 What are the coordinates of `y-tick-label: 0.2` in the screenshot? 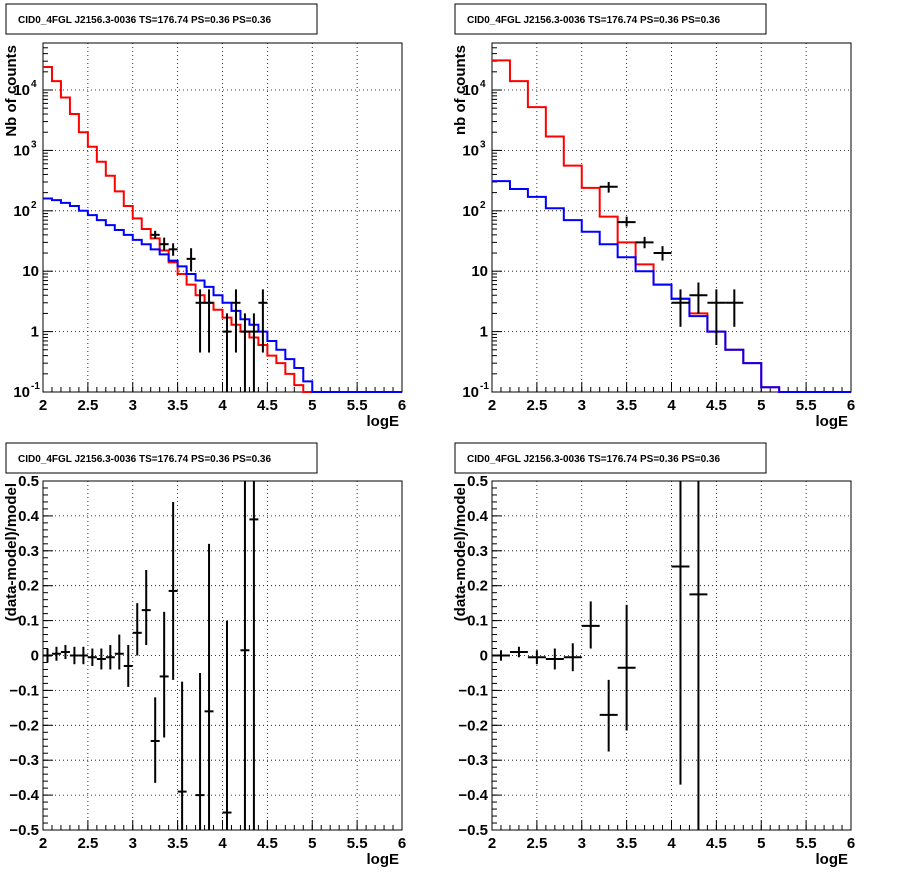 It's located at (477, 586).